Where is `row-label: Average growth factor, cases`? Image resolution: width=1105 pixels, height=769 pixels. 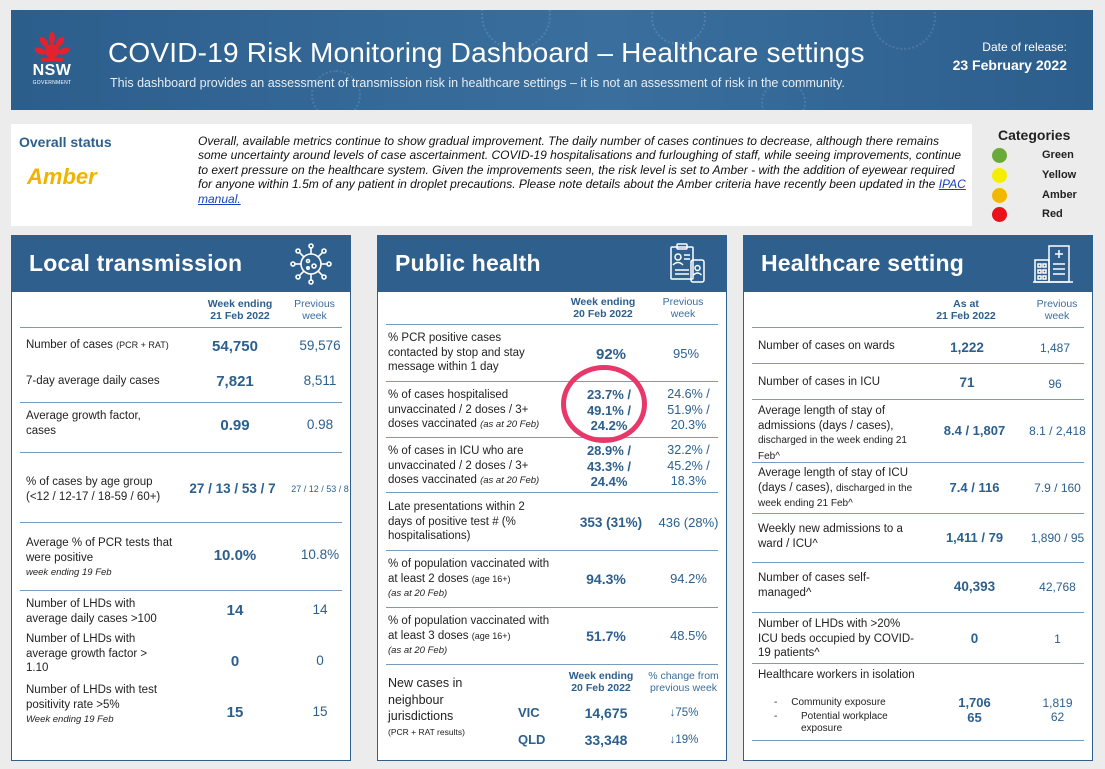 row-label: Average growth factor, cases is located at coordinates (83, 423).